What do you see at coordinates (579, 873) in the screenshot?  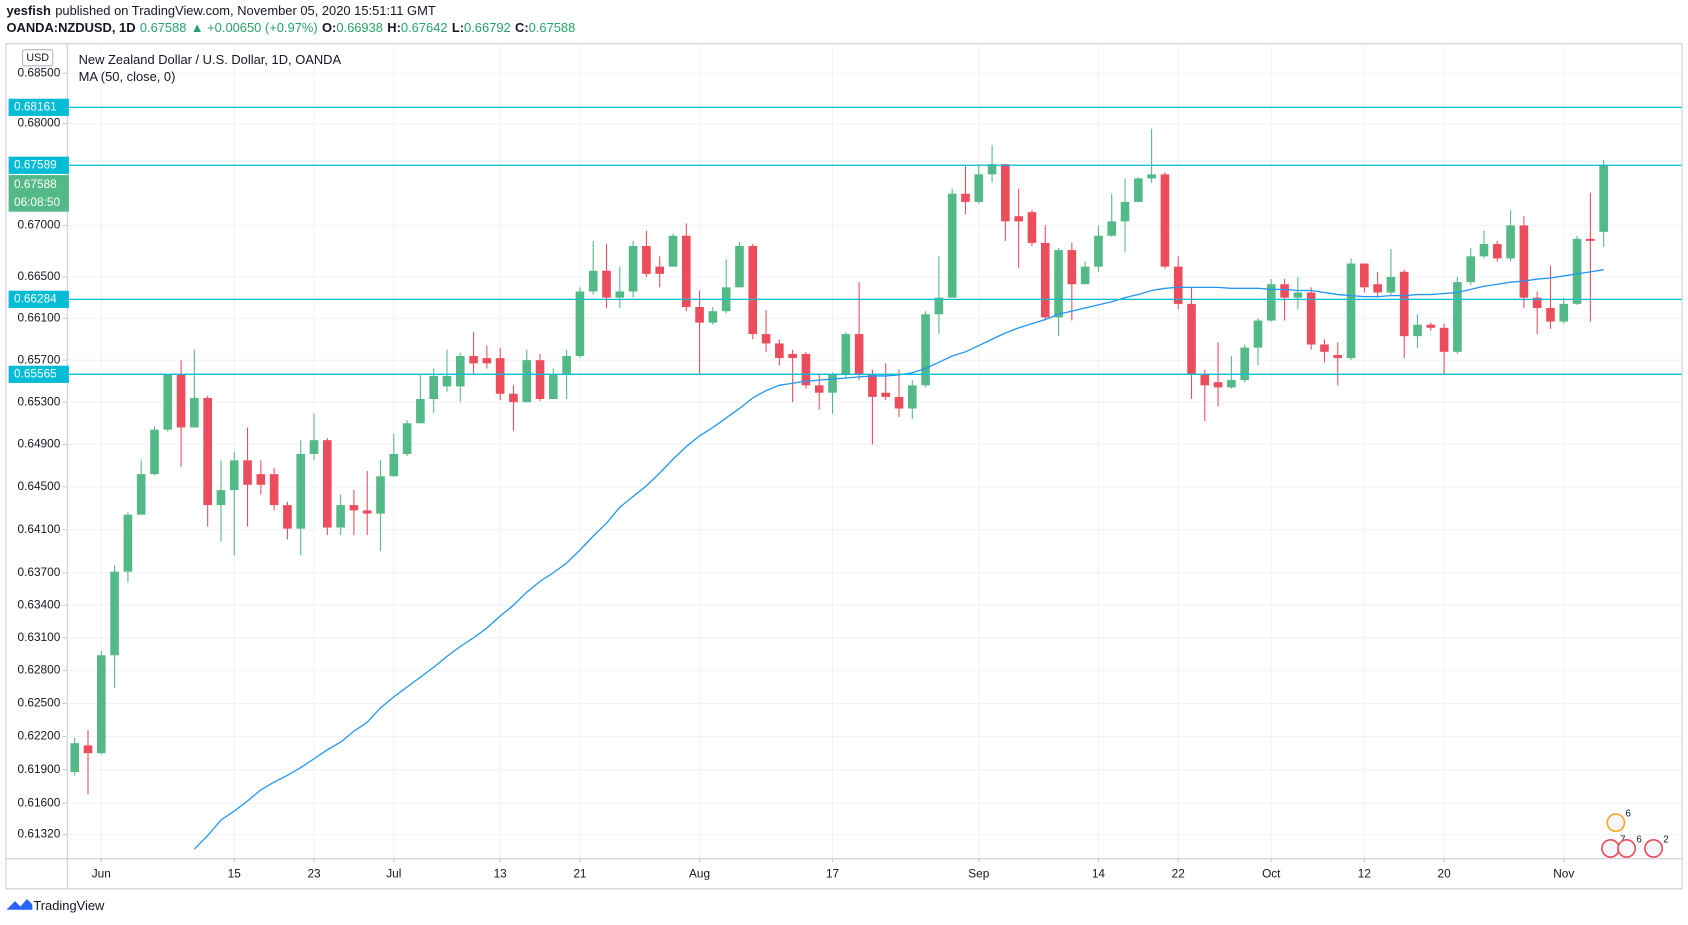 I see `x-tick-label: 21` at bounding box center [579, 873].